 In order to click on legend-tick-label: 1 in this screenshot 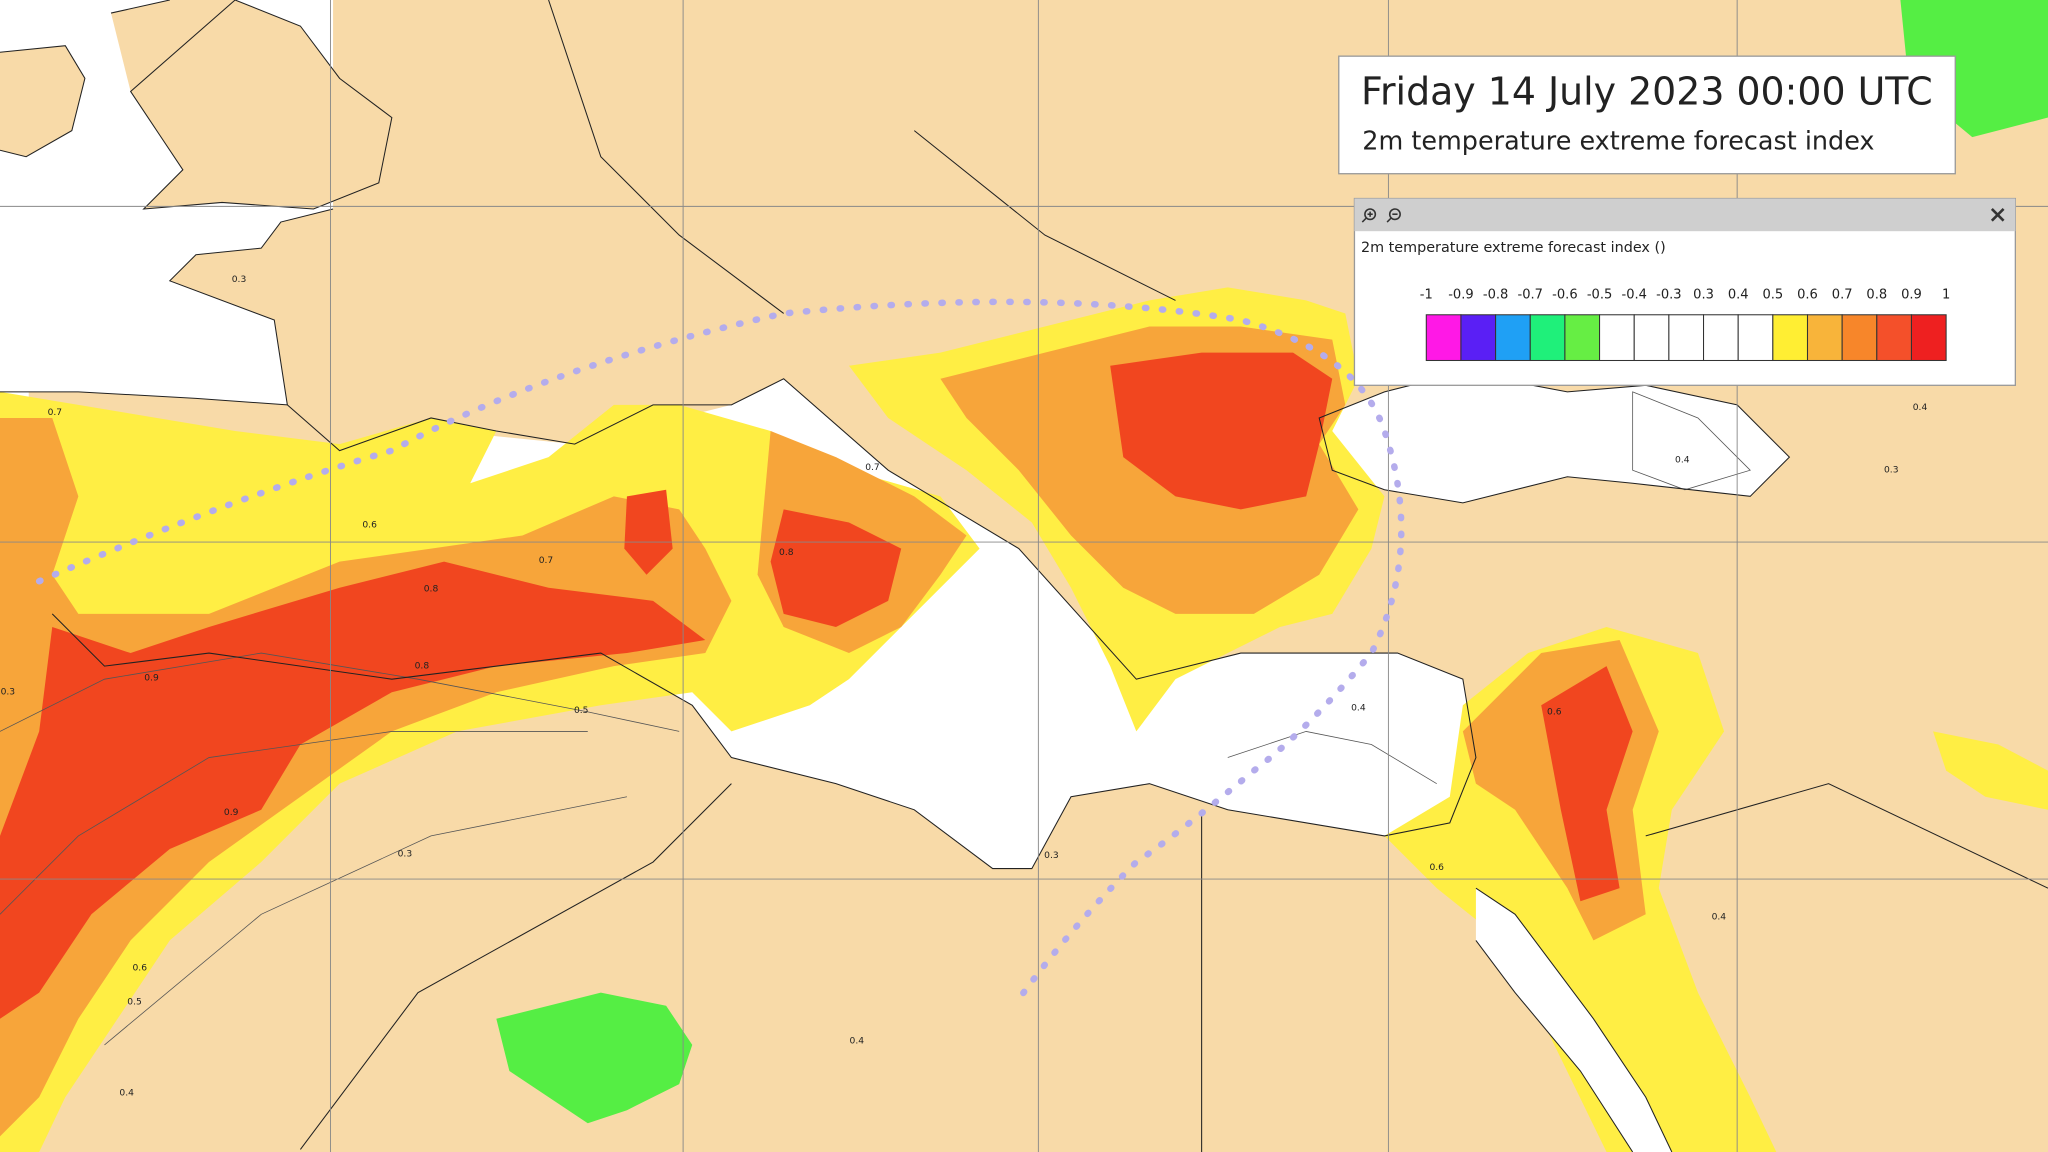, I will do `click(1946, 295)`.